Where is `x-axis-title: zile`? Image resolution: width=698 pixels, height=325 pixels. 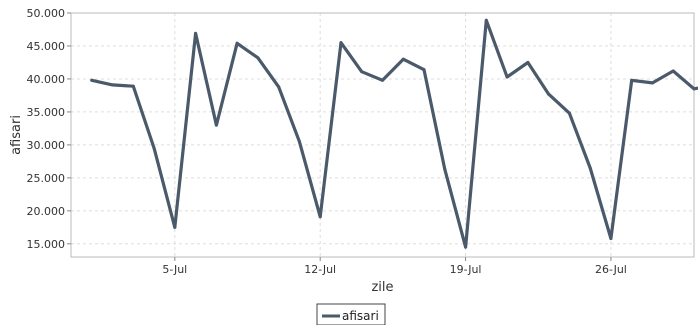 x-axis-title: zile is located at coordinates (382, 287).